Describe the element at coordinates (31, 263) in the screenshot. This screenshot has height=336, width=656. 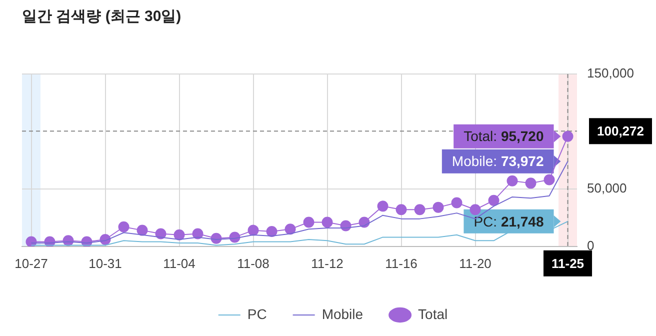
I see `x-tick-label: 10-27` at that location.